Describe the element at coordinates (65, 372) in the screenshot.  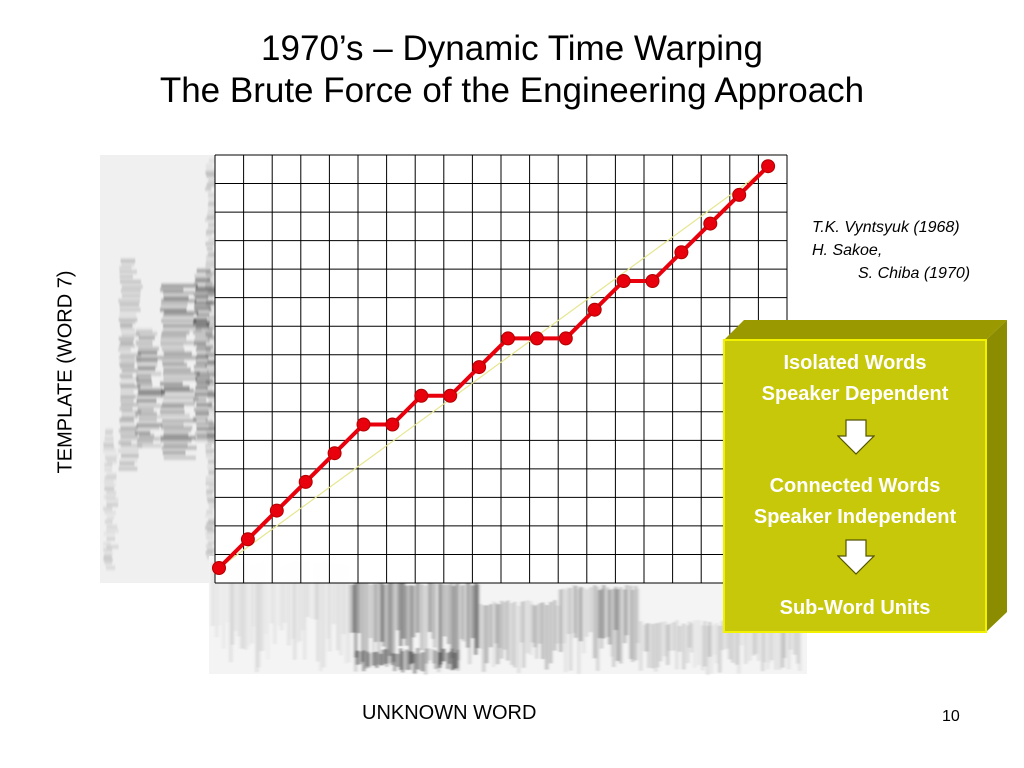
I see `y-axis-label: TEMPLATE (WORD 7)` at that location.